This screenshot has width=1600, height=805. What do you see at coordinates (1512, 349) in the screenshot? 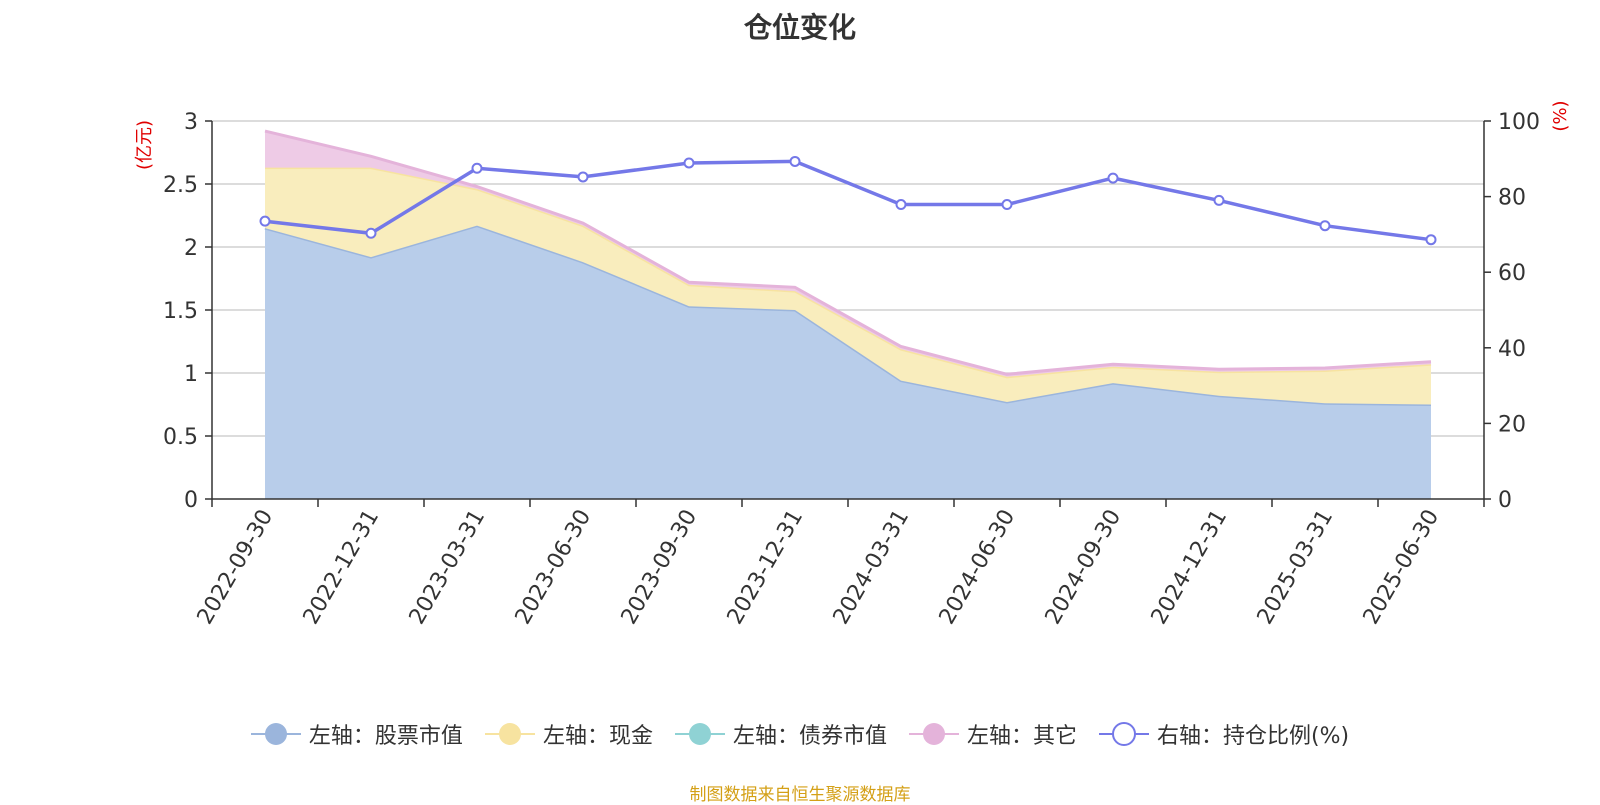
I see `right-tick-label: 40` at bounding box center [1512, 349].